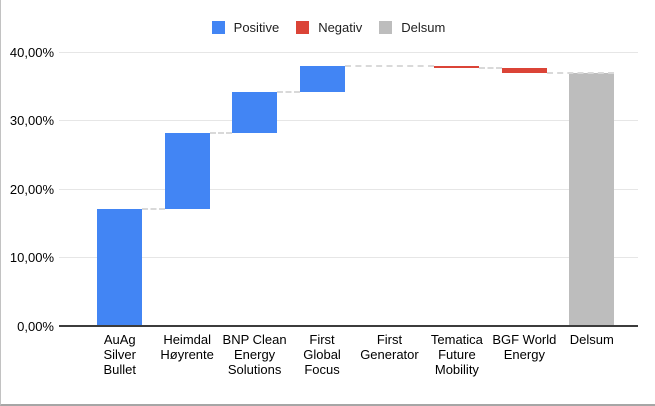 This screenshot has width=655, height=406. What do you see at coordinates (218, 27) in the screenshot?
I see `legend-swatch-positive` at bounding box center [218, 27].